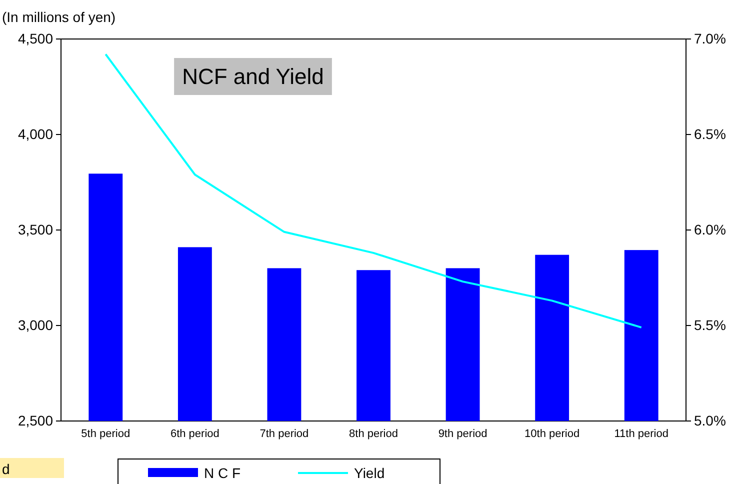 The image size is (734, 484). Describe the element at coordinates (710, 134) in the screenshot. I see `y2-tick-label: 6.5%` at that location.